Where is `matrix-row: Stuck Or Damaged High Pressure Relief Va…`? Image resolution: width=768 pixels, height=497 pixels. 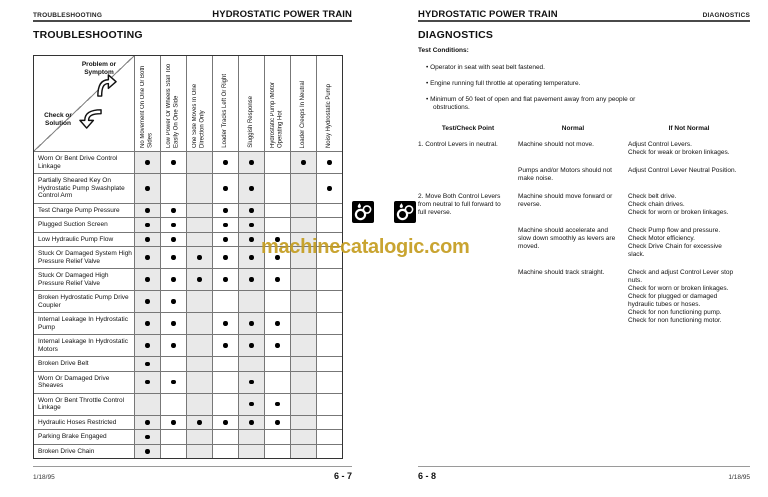 matrix-row: Stuck Or Damaged High Pressure Relief Va… is located at coordinates (188, 279).